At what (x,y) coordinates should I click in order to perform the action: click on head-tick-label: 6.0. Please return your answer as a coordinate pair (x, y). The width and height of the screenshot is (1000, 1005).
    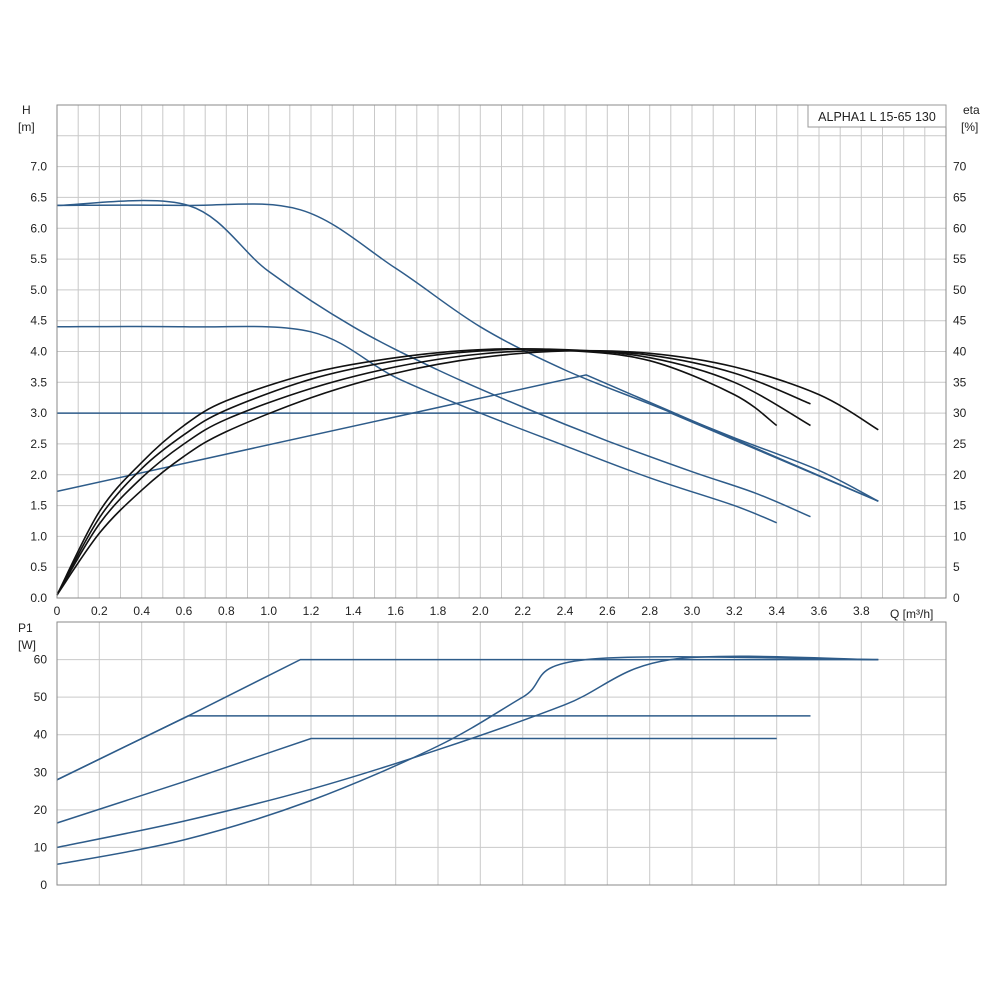
    Looking at the image, I should click on (38, 228).